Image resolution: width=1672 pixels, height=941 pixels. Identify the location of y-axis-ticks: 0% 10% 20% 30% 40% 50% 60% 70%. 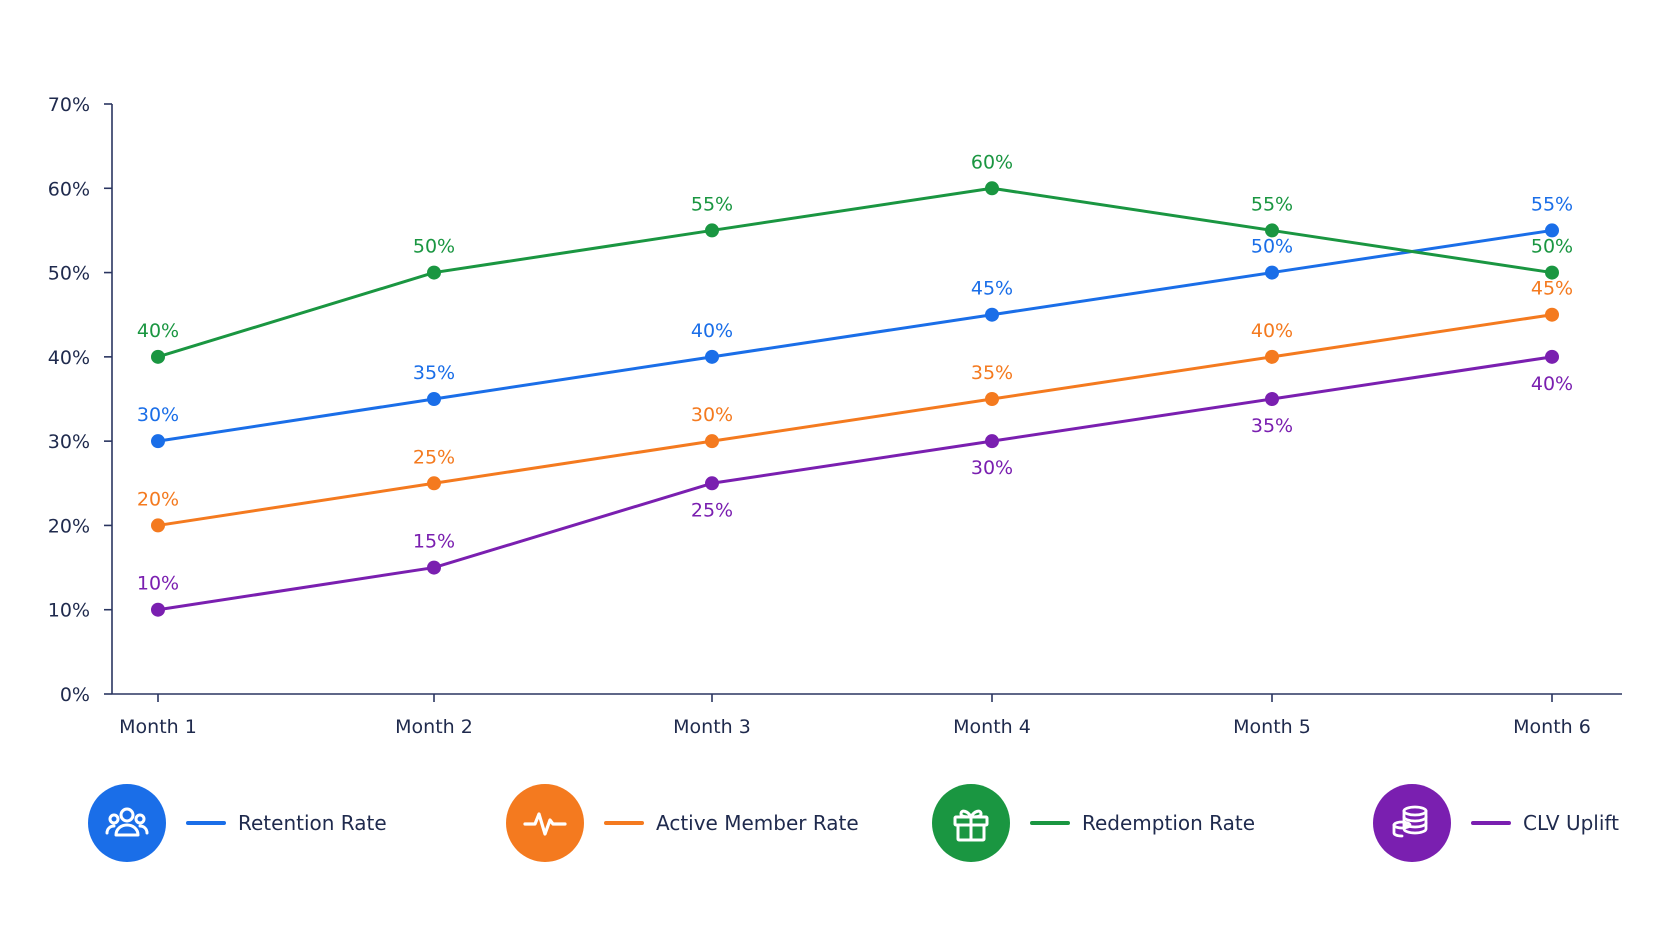
(80, 400).